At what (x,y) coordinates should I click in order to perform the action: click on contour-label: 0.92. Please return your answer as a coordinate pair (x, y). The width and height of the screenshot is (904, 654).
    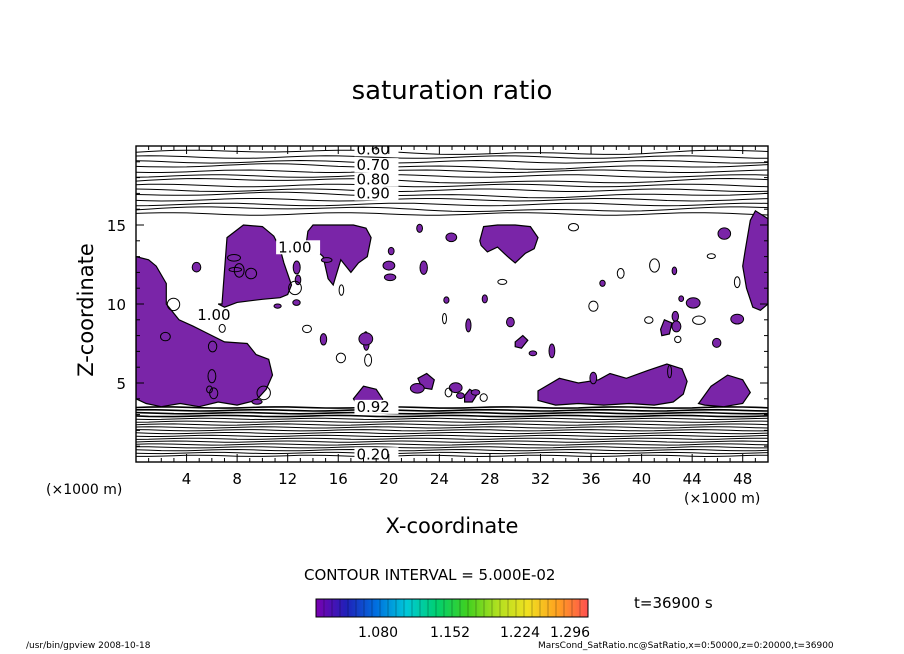
    Looking at the image, I should click on (372, 407).